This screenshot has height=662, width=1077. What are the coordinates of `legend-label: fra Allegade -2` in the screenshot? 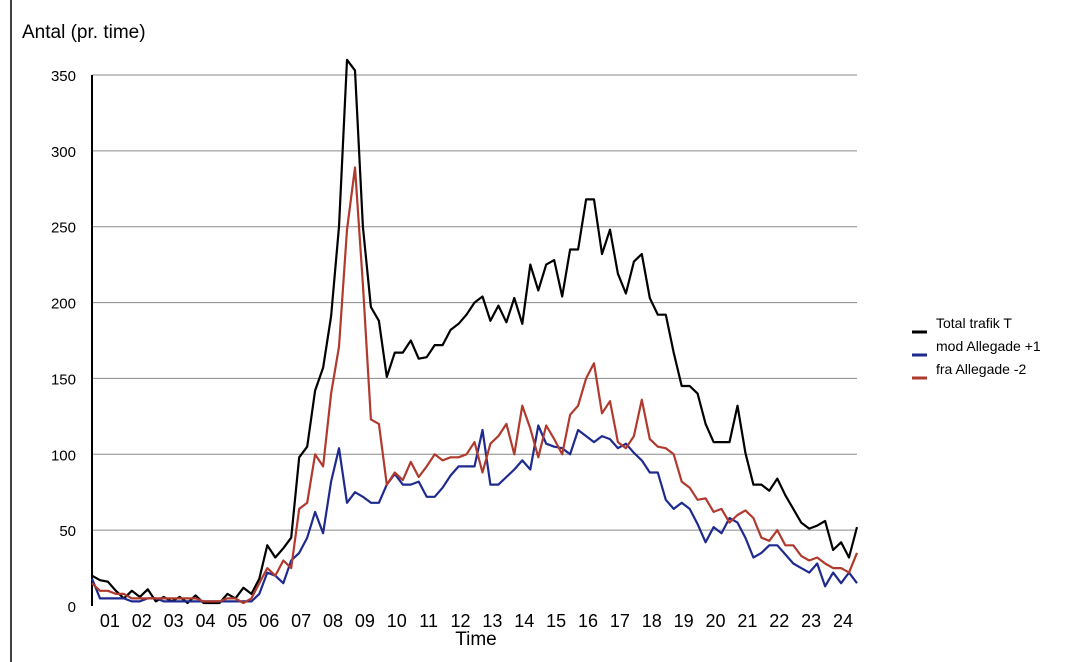 It's located at (981, 369).